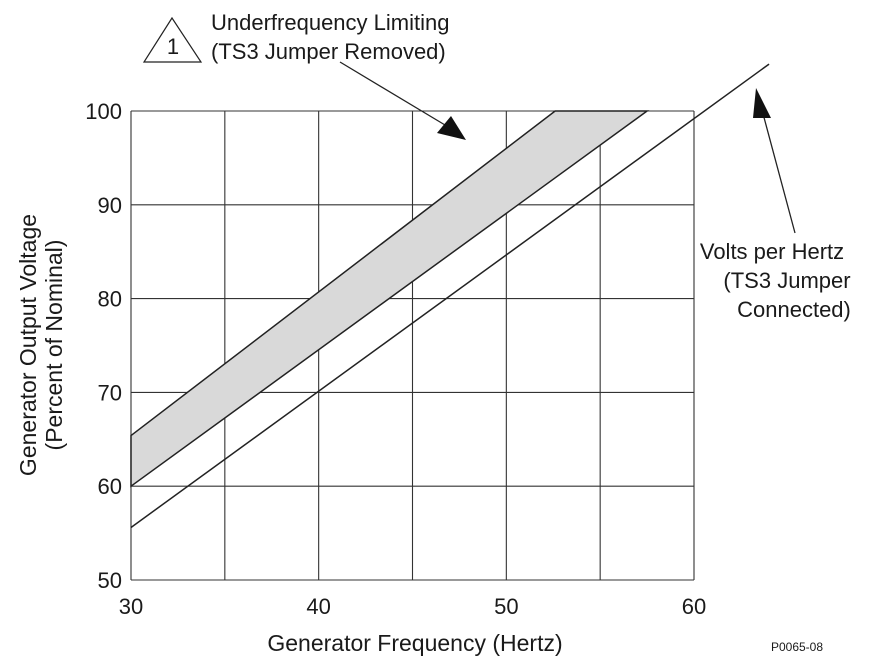 The image size is (880, 662). What do you see at coordinates (318, 606) in the screenshot?
I see `x-tick-label-40: 40` at bounding box center [318, 606].